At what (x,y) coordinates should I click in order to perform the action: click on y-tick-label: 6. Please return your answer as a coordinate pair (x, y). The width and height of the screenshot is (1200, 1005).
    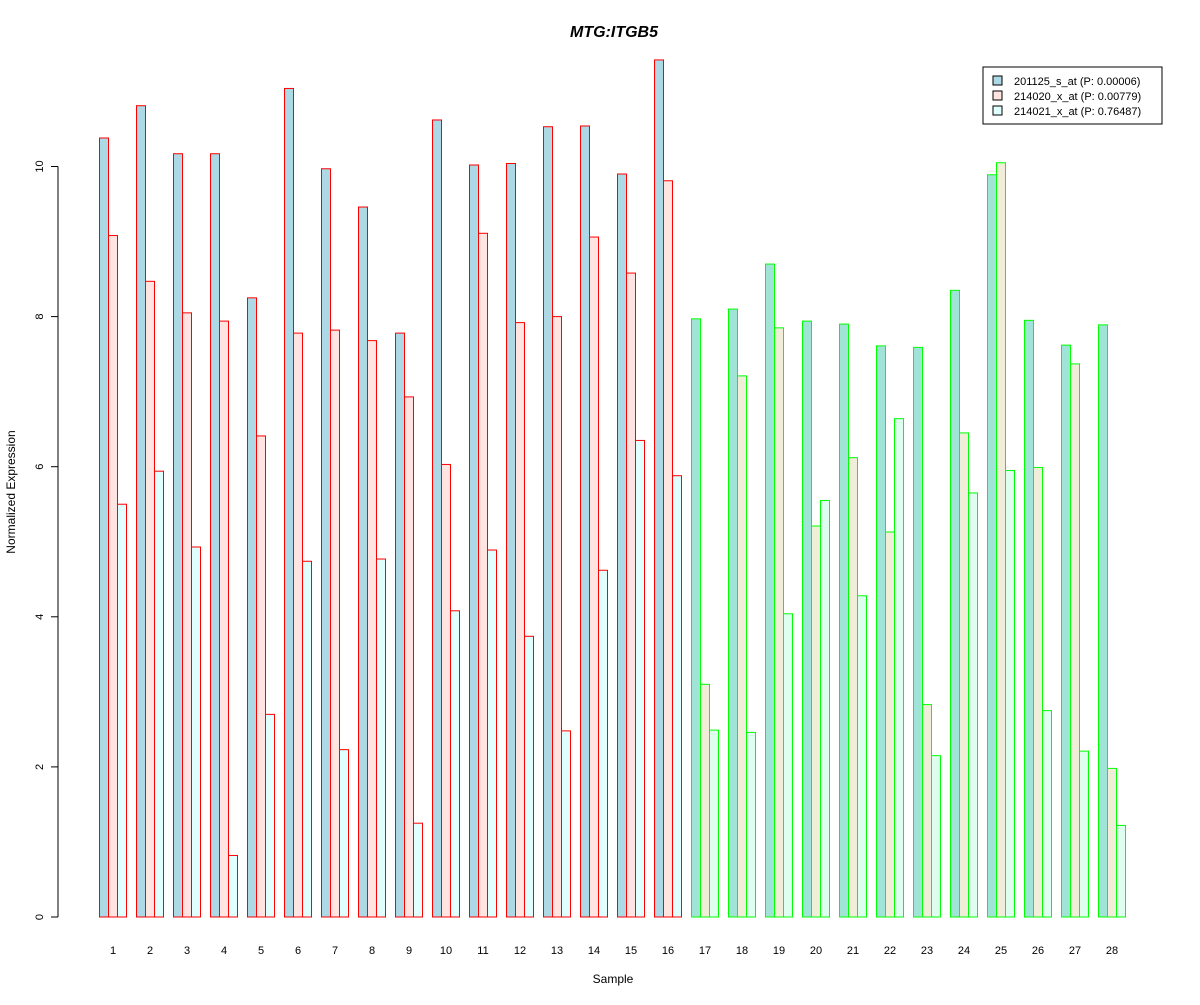
    Looking at the image, I should click on (40, 467).